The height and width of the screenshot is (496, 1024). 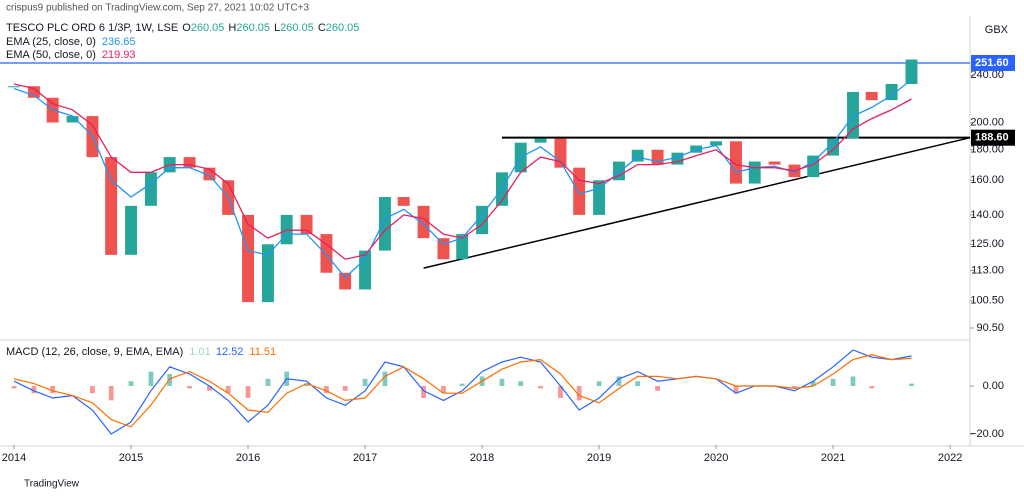 I want to click on legend-text: TESCO PLC ORD 6 1/3P, 1W, LSE, so click(x=92, y=28).